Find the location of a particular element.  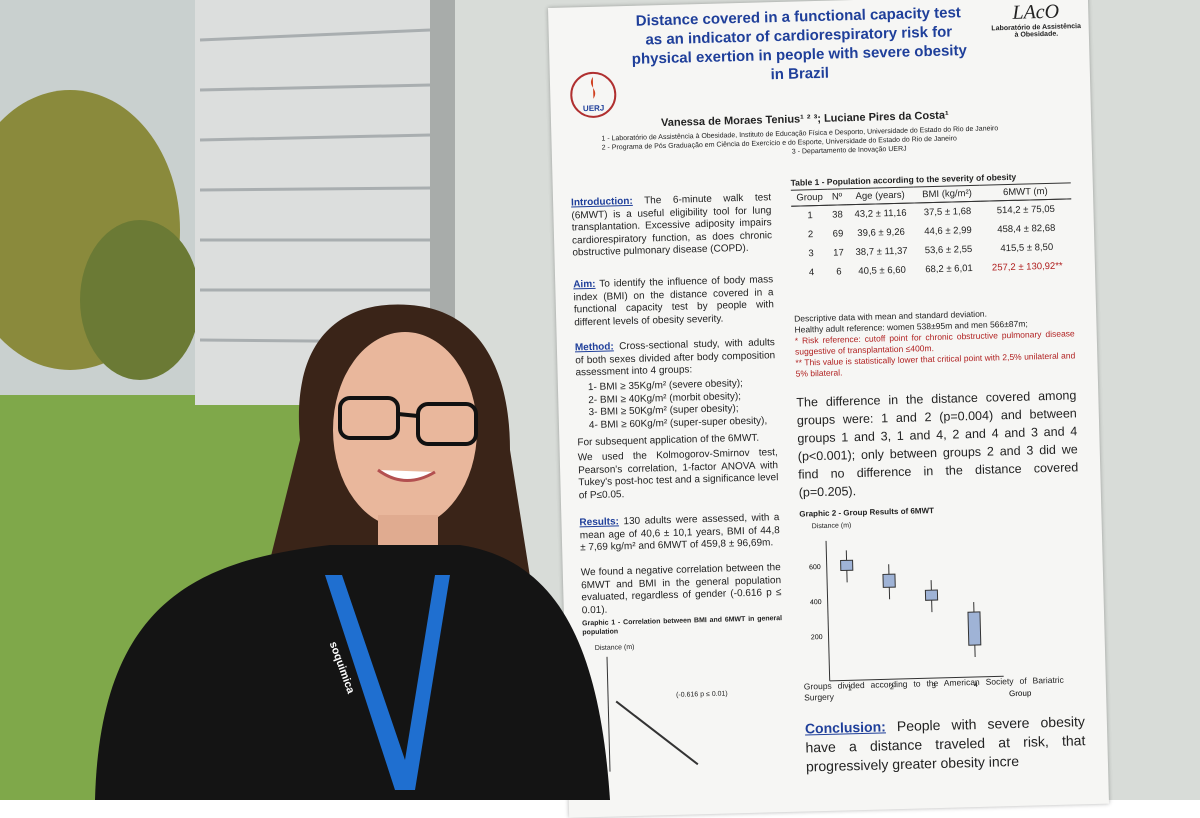

face is located at coordinates (405, 430).